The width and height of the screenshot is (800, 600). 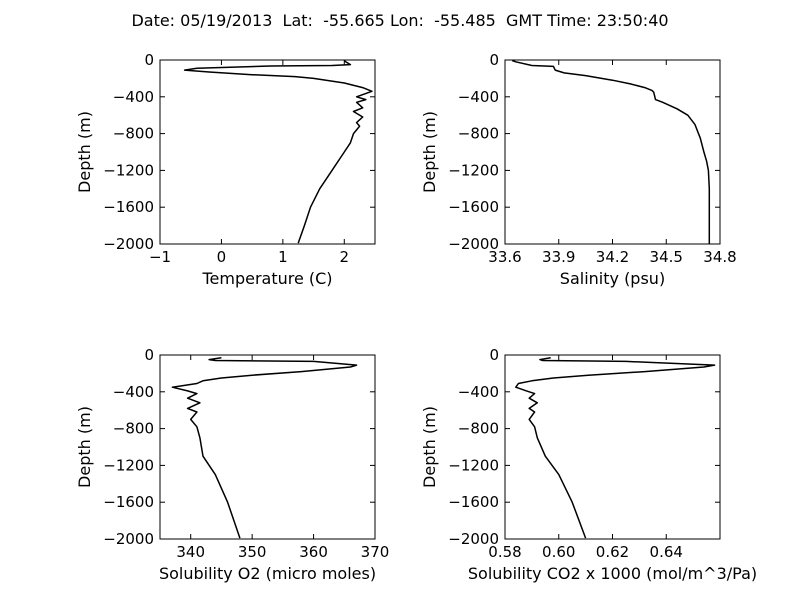 I want to click on x-tick-label: 340, so click(x=190, y=552).